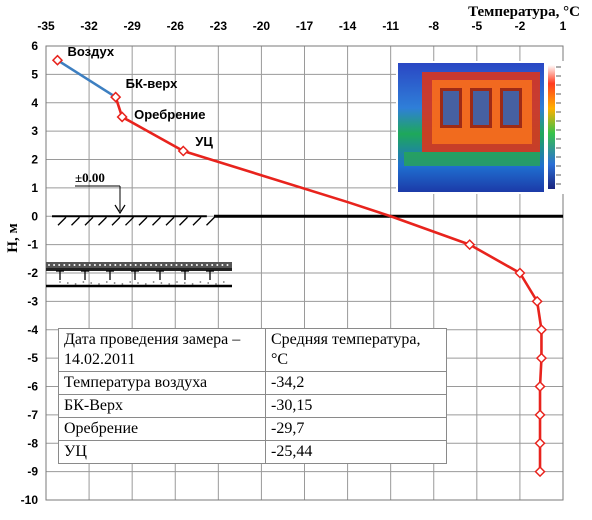 This screenshot has width=592, height=520. Describe the element at coordinates (356, 383) in the screenshot. I see `table-cell: -34,2` at that location.